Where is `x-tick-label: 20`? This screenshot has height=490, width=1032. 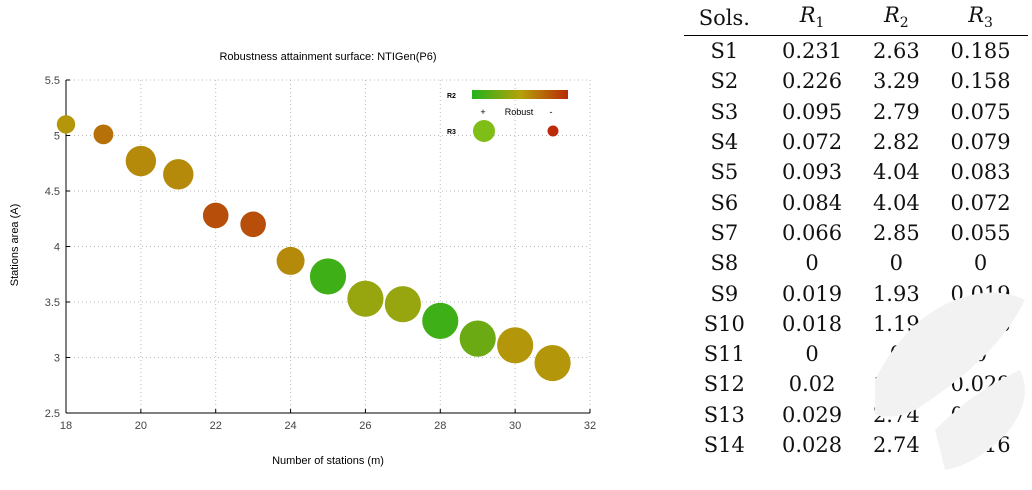
x-tick-label: 20 is located at coordinates (141, 426).